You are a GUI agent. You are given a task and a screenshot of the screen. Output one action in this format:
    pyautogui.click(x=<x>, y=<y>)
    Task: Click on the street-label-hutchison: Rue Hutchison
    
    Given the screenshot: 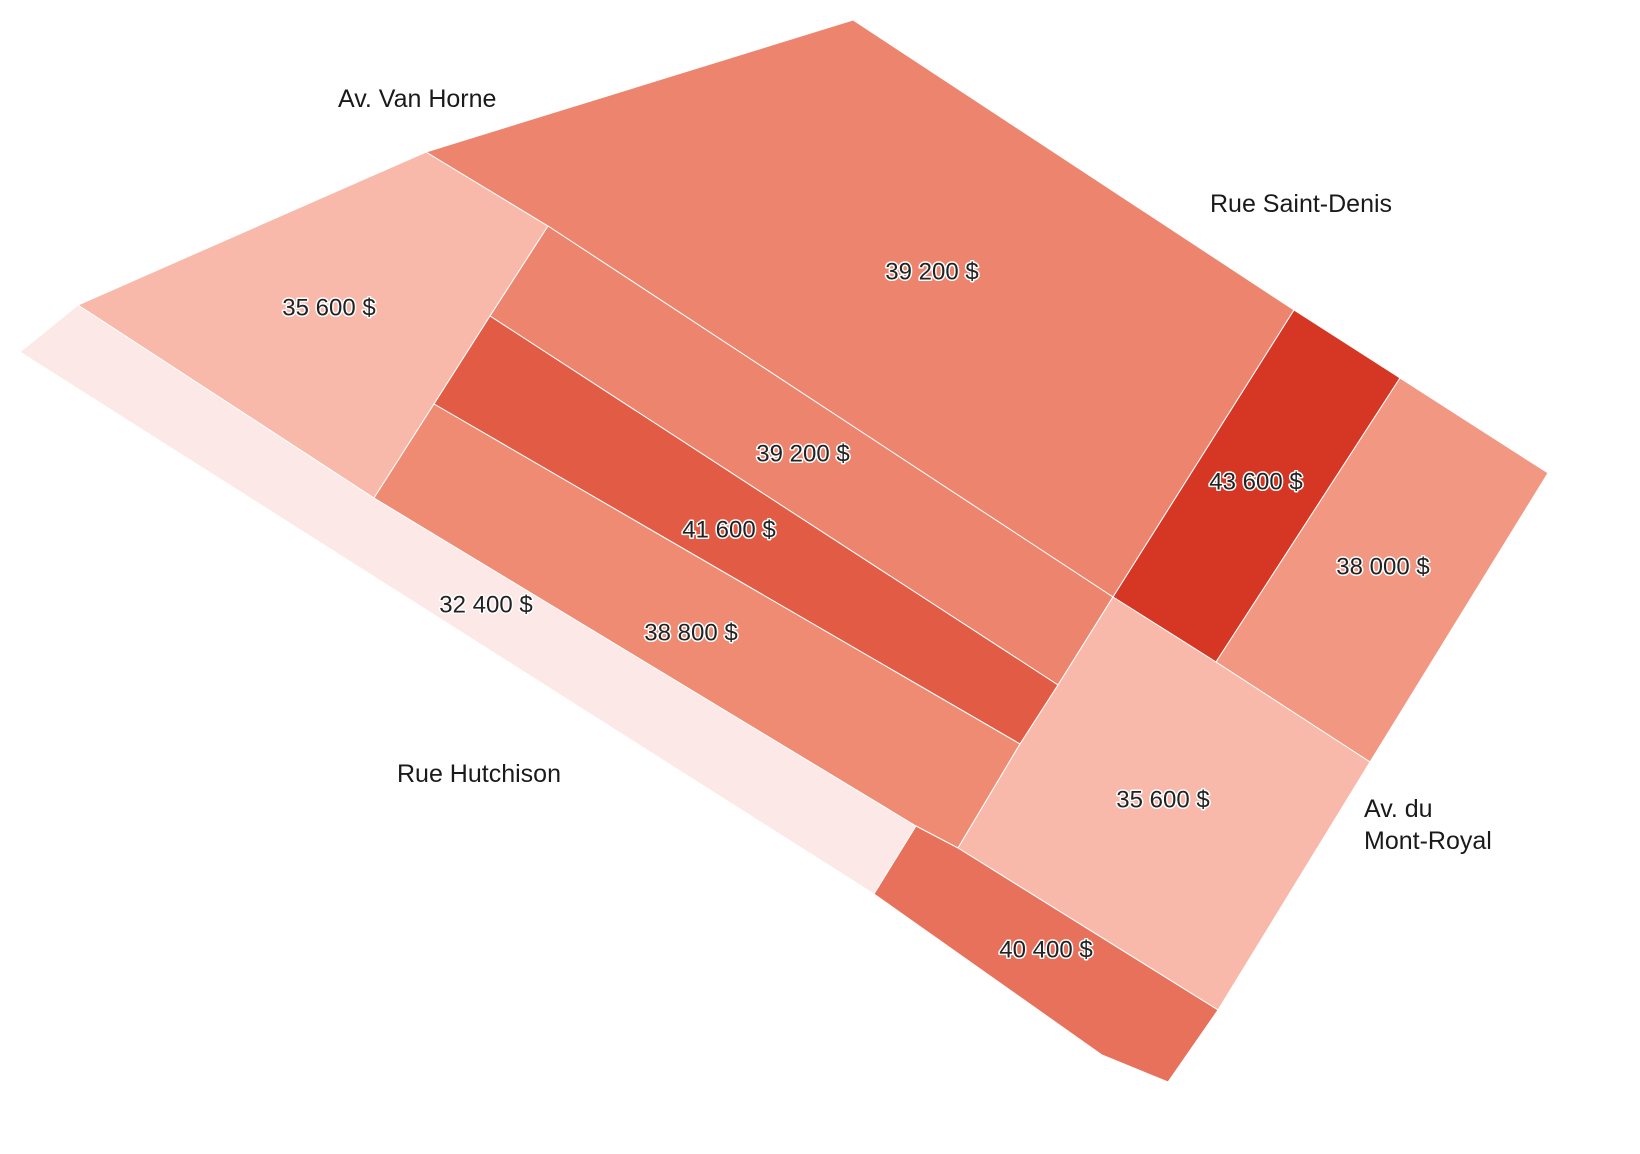 What is the action you would take?
    pyautogui.click(x=479, y=774)
    